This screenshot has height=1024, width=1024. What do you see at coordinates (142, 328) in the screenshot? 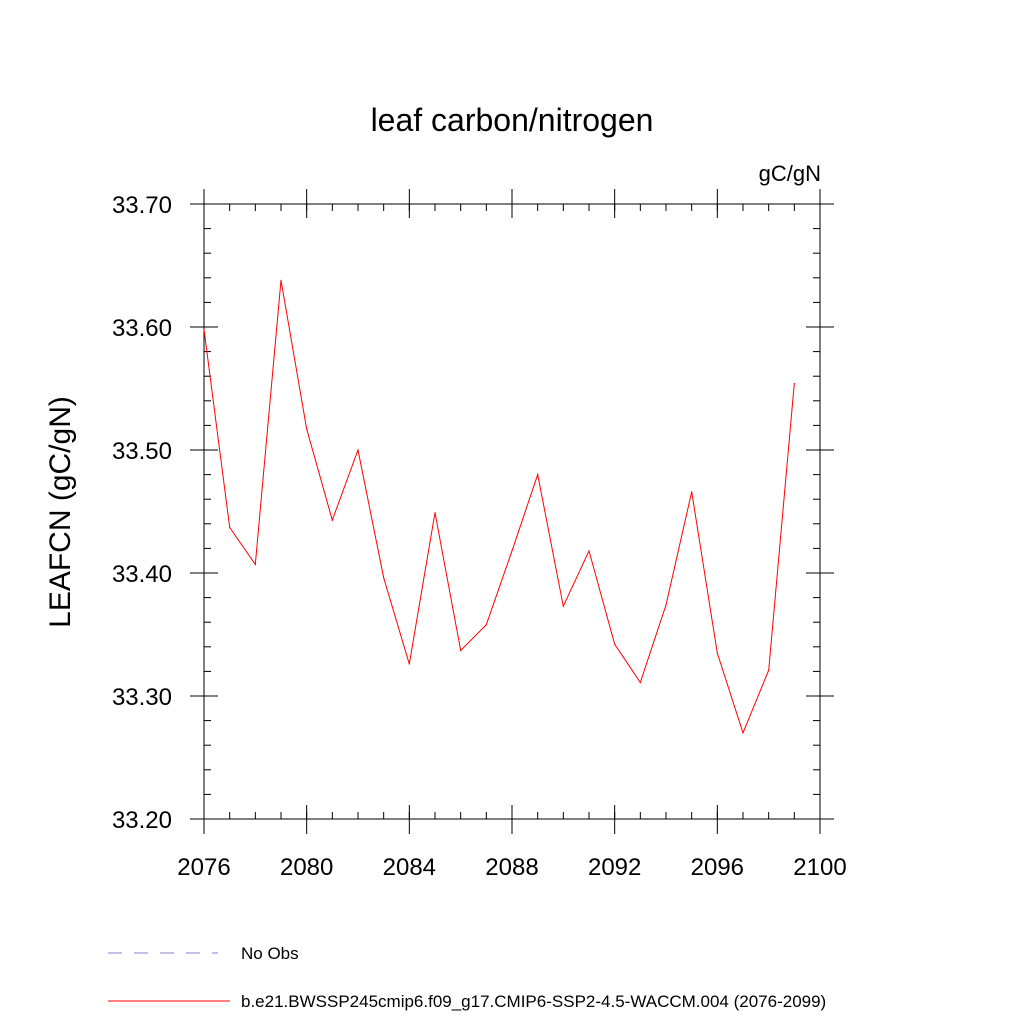
I see `y-tick-label: 33.60` at bounding box center [142, 328].